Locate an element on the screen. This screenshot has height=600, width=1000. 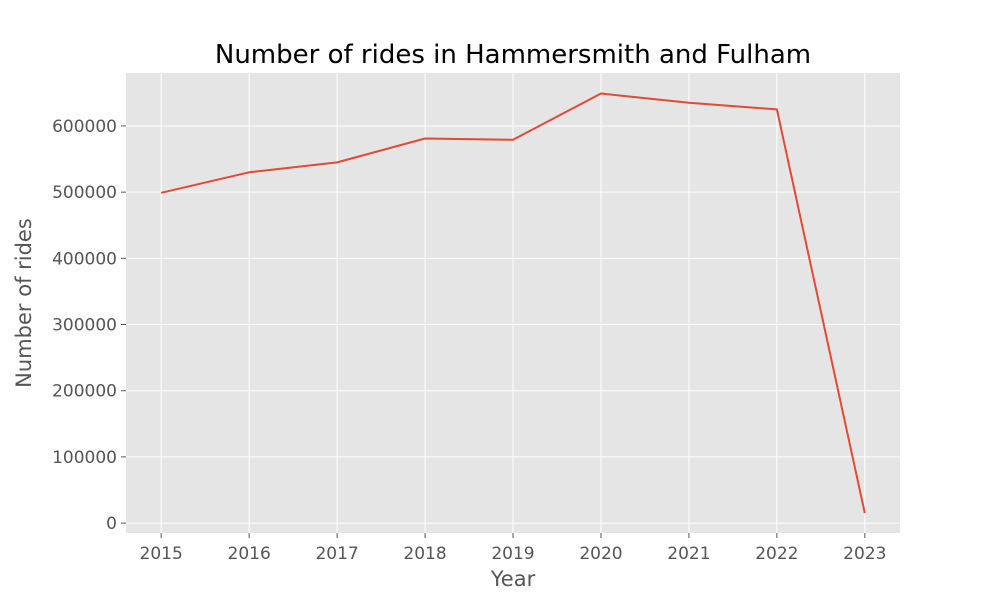
y-tick-label: 500000 is located at coordinates (84, 193).